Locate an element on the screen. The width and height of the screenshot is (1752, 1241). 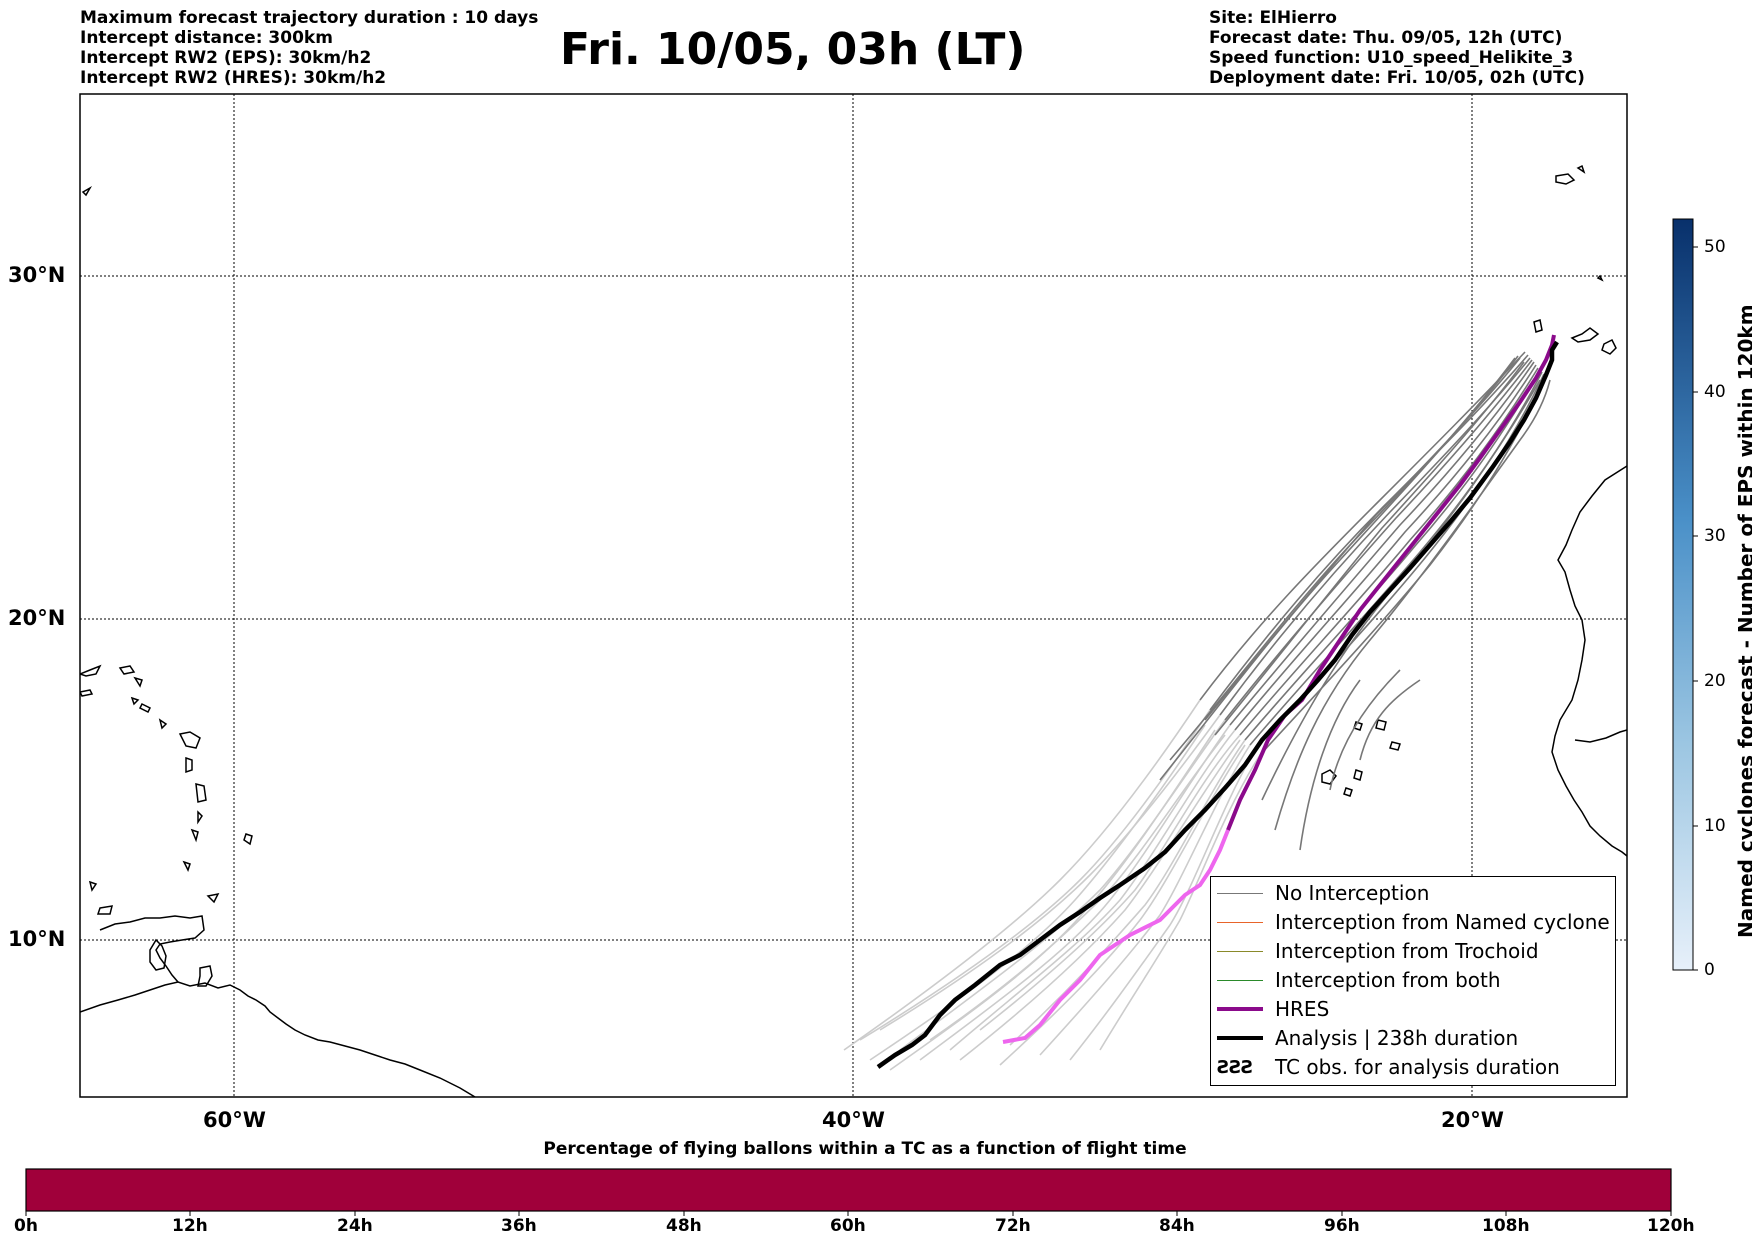
legend-item-no-interception: No Interception is located at coordinates (1323, 893).